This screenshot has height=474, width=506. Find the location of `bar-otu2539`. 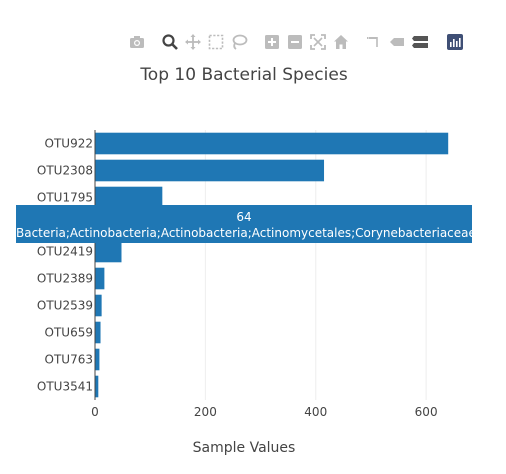

bar-otu2539 is located at coordinates (98, 305).